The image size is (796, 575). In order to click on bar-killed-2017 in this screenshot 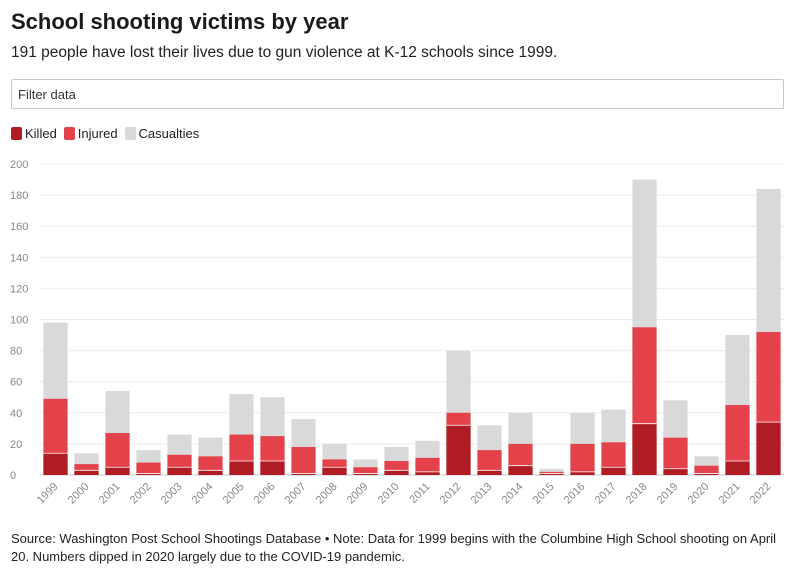, I will do `click(613, 471)`.